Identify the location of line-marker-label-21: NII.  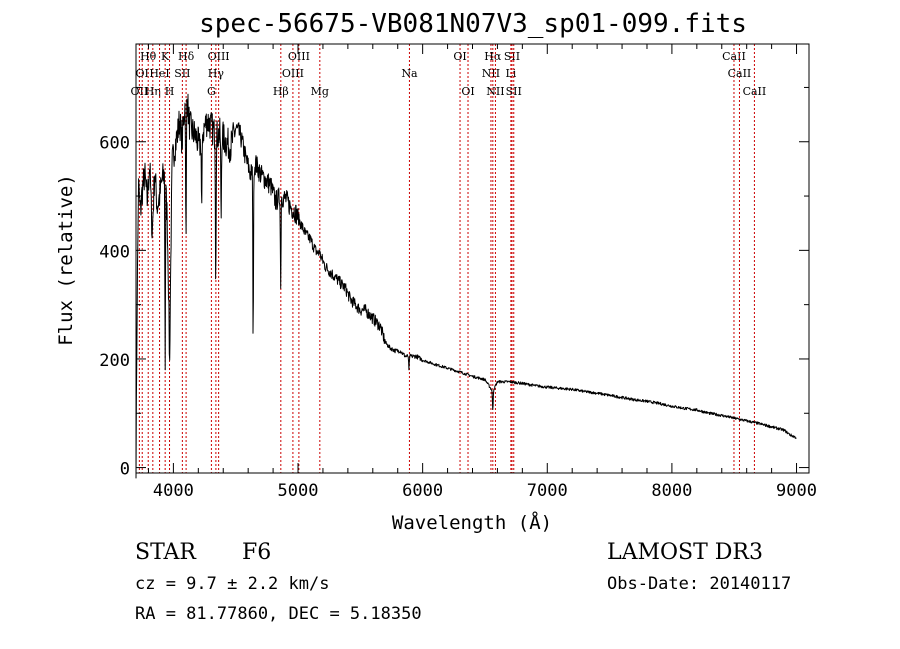
(495, 91).